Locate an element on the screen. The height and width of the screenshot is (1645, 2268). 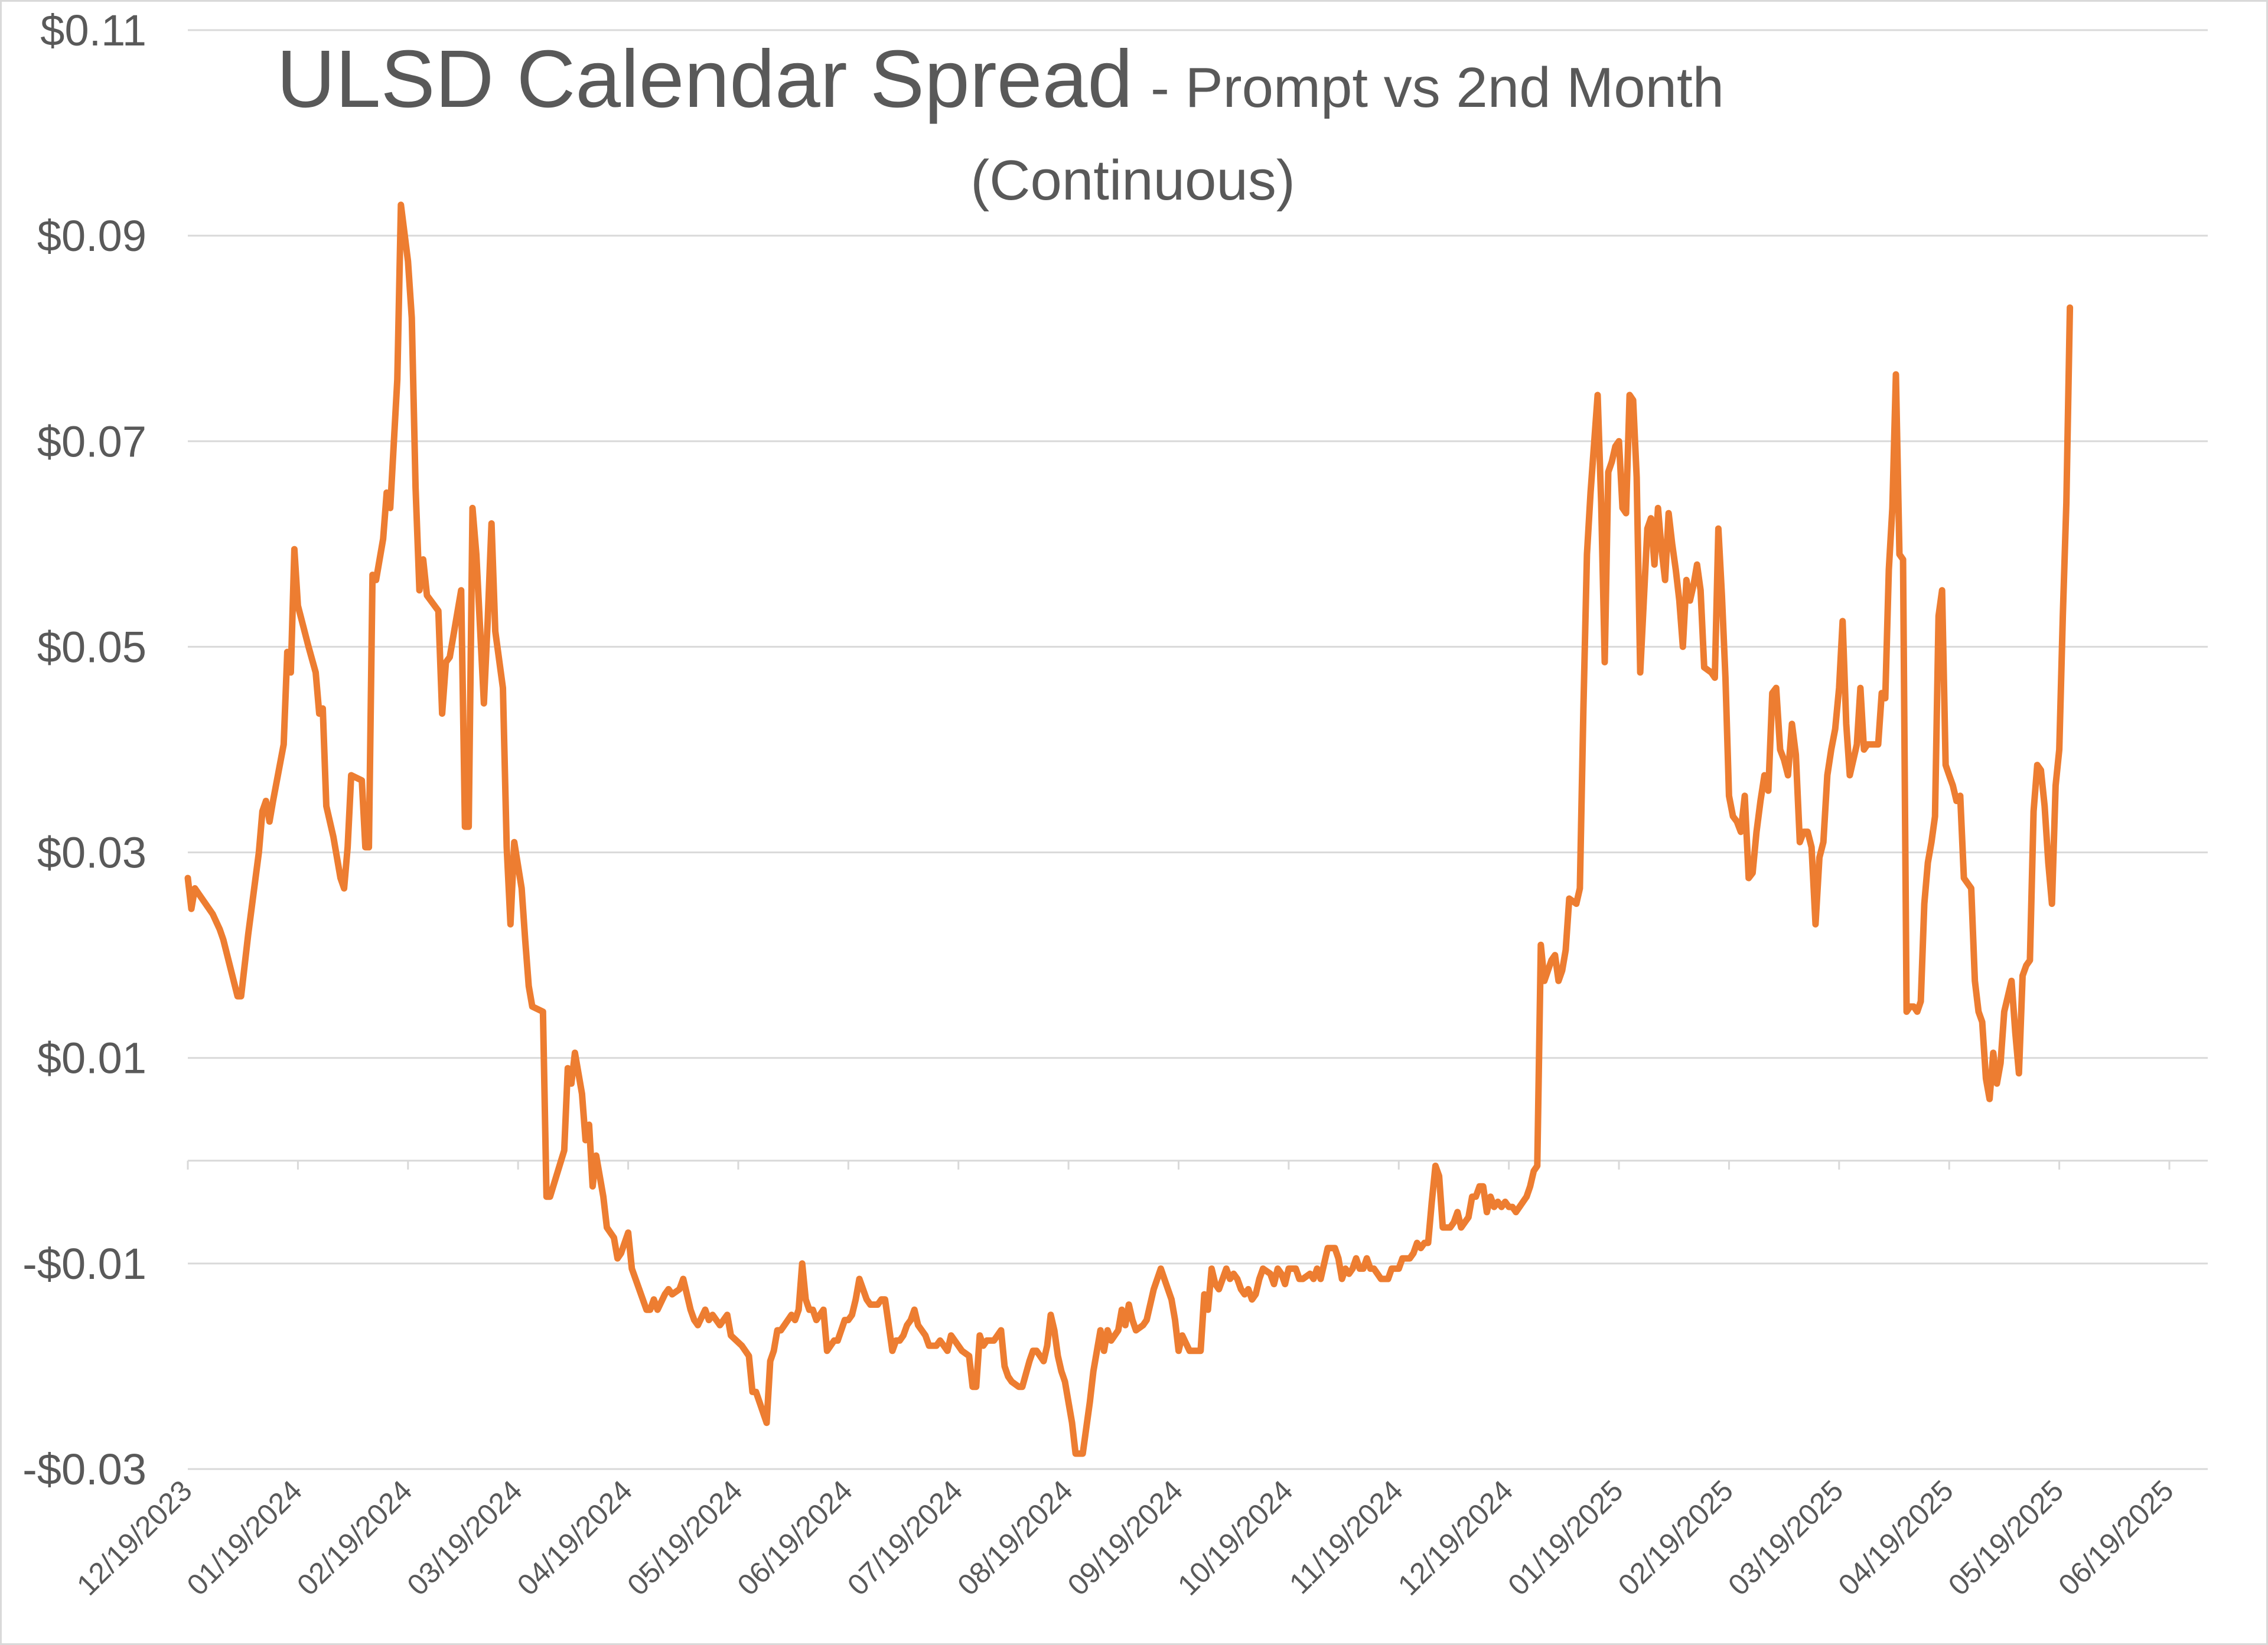
x-tick-label: 01/19/2024 is located at coordinates (245, 1538).